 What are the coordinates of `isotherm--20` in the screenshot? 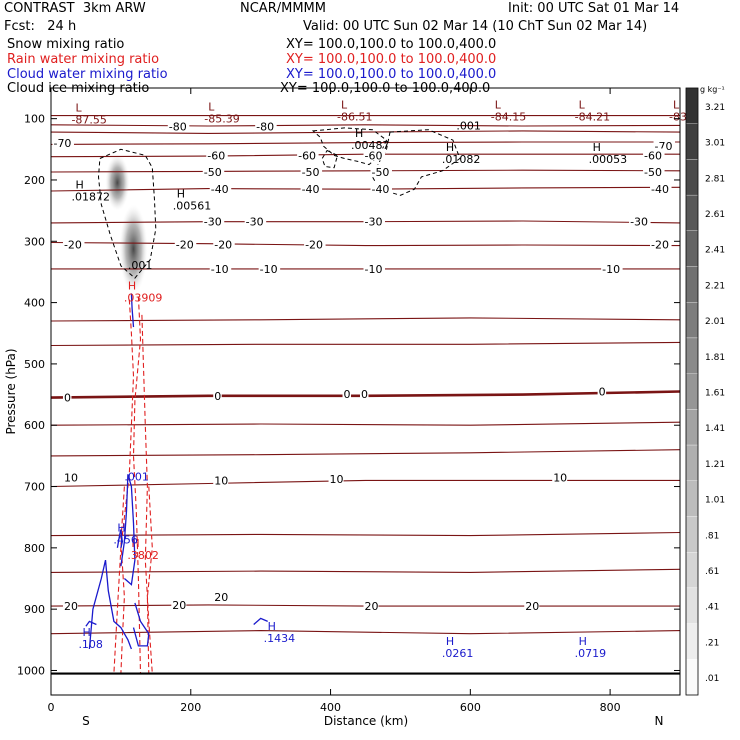 It's located at (365, 244).